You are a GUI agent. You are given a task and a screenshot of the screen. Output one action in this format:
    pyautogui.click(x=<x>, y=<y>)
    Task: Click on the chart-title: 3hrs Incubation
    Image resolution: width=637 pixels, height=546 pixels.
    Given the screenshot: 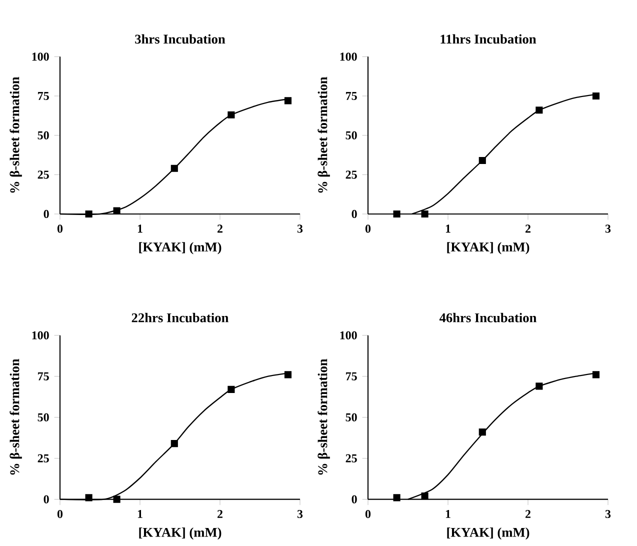 What is the action you would take?
    pyautogui.click(x=180, y=39)
    